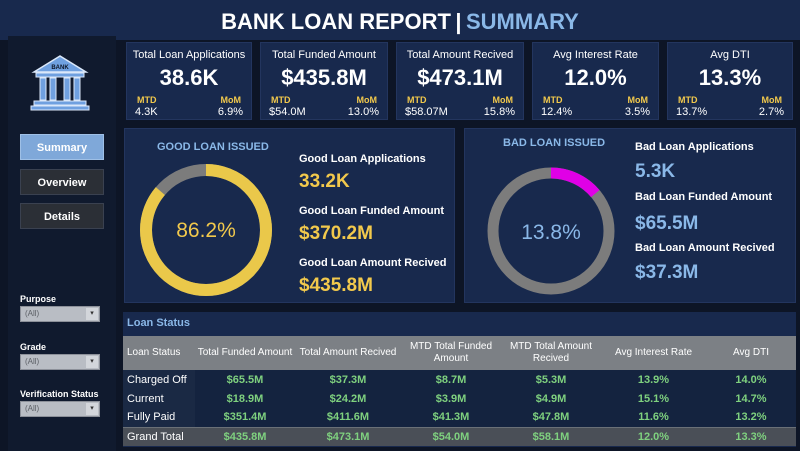 The height and width of the screenshot is (451, 800). Describe the element at coordinates (704, 197) in the screenshot. I see `bad-loan-funded-label: Bad Loan Funded Amount` at that location.